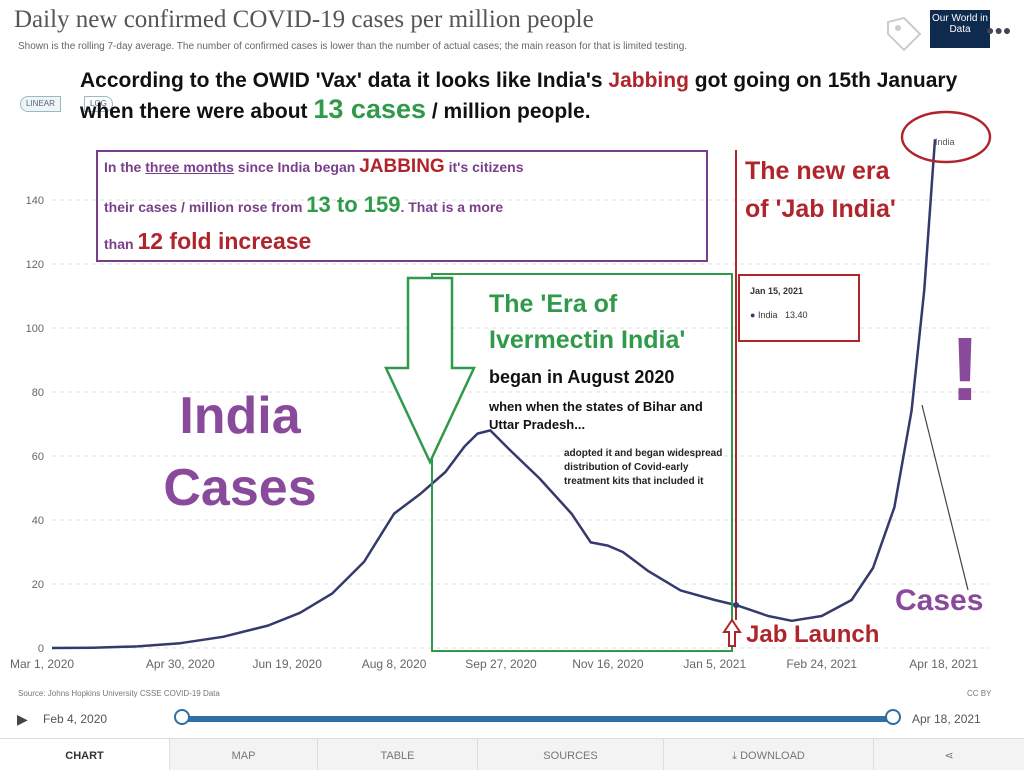 The image size is (1024, 773). I want to click on months-l1-underline: three months, so click(189, 167).